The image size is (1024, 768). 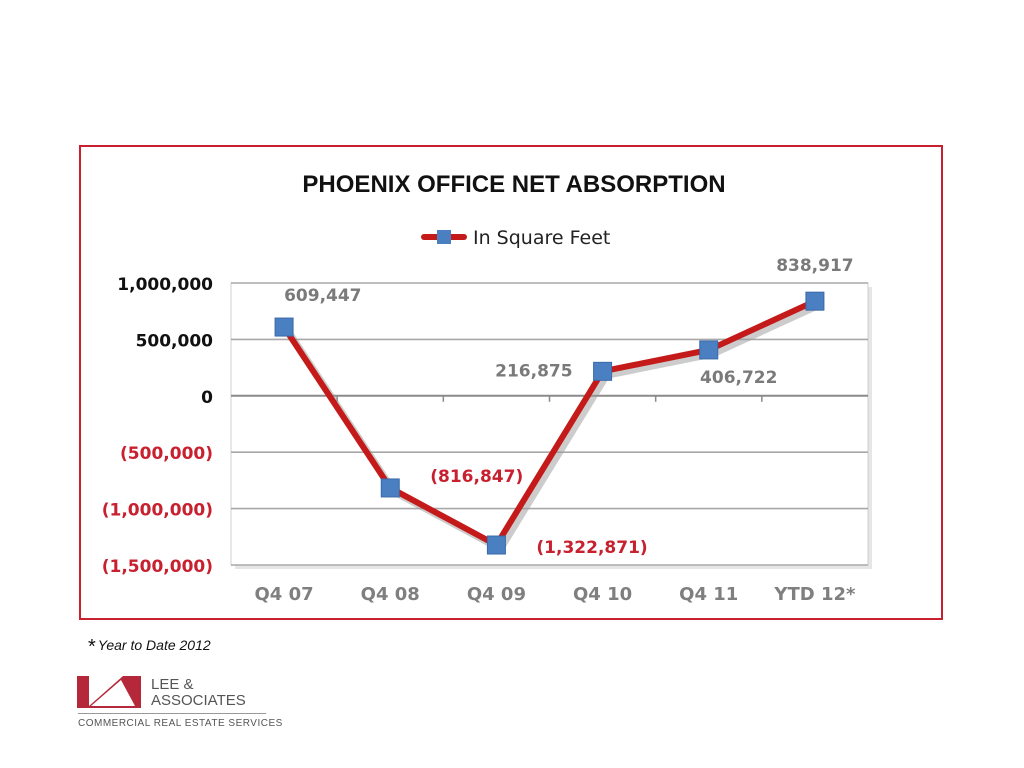 What do you see at coordinates (198, 700) in the screenshot?
I see `logo-name-line2: ASSOCIATES` at bounding box center [198, 700].